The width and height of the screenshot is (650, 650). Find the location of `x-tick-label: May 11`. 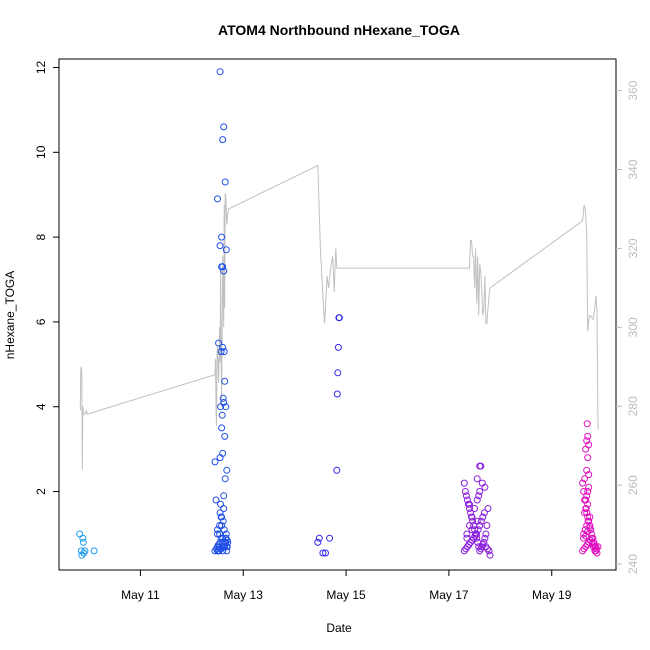

x-tick-label: May 11 is located at coordinates (140, 595).